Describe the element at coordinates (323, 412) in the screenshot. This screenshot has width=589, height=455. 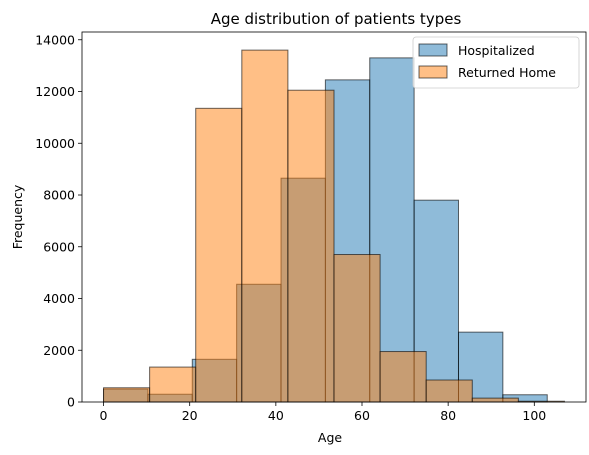
I see `x-axis: 0 20 40 60 80 100` at that location.